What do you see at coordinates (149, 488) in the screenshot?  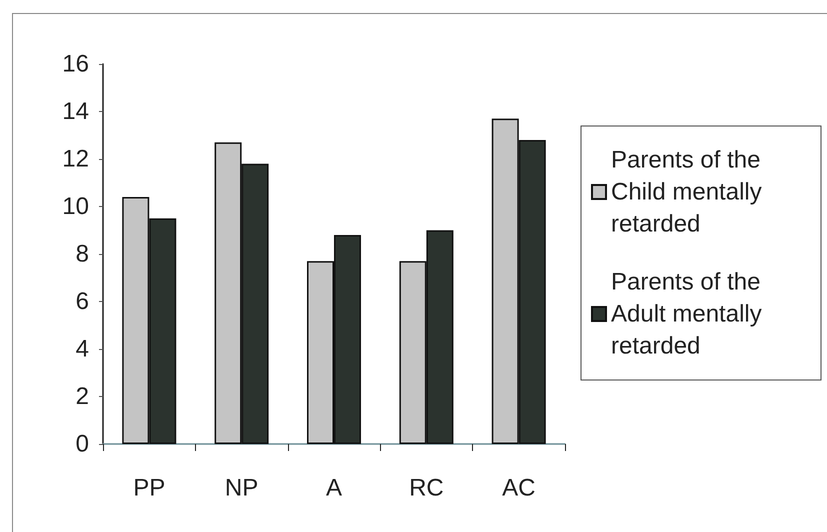 I see `x-tick-label: PP` at bounding box center [149, 488].